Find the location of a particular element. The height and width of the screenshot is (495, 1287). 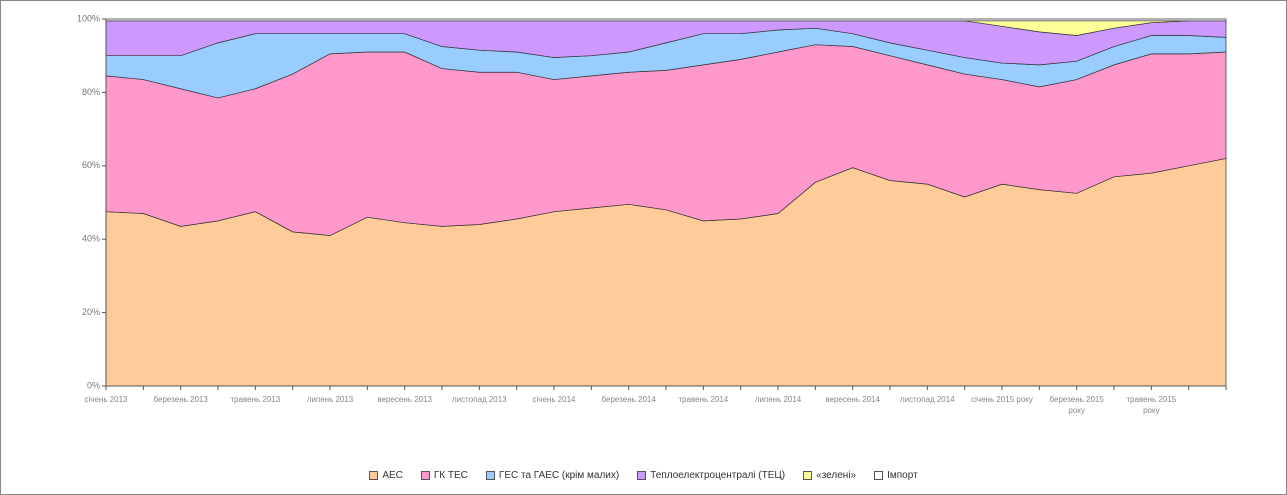

x-tick-label: січень 2013 is located at coordinates (106, 399).